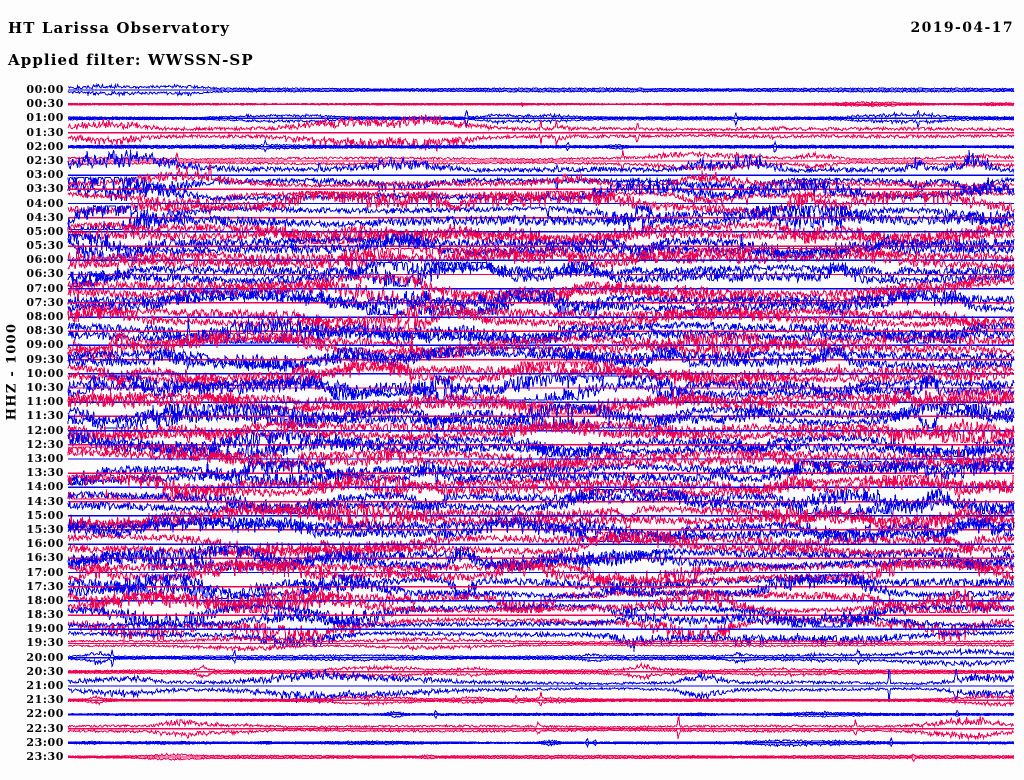 The height and width of the screenshot is (780, 1024). I want to click on time-label: 09:00, so click(45, 345).